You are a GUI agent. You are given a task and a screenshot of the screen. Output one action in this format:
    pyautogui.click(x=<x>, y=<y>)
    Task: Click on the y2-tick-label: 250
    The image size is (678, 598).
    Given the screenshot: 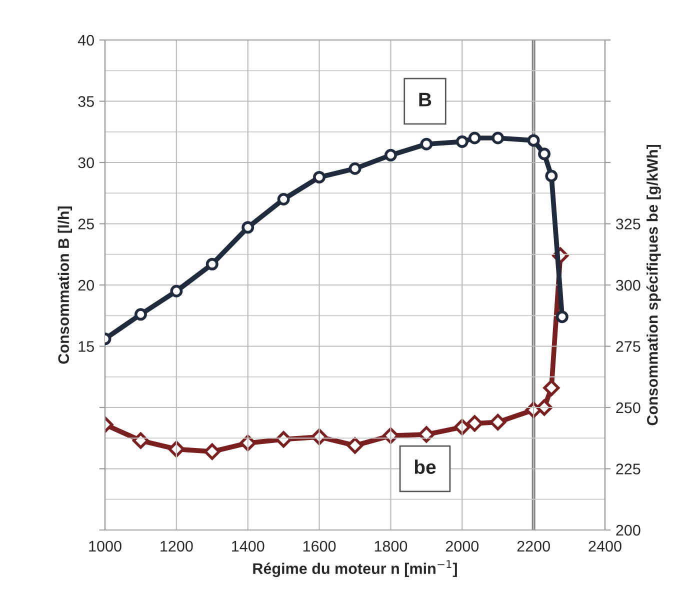 What is the action you would take?
    pyautogui.click(x=628, y=408)
    